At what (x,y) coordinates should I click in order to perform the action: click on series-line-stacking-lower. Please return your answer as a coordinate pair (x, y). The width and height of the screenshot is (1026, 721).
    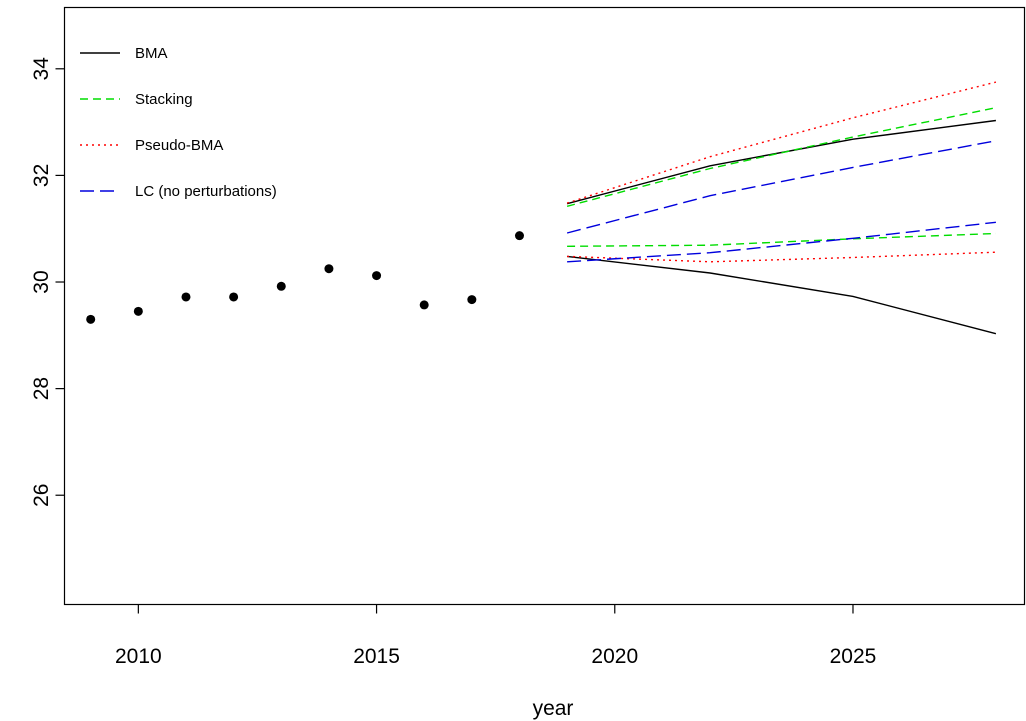
    Looking at the image, I should click on (781, 239).